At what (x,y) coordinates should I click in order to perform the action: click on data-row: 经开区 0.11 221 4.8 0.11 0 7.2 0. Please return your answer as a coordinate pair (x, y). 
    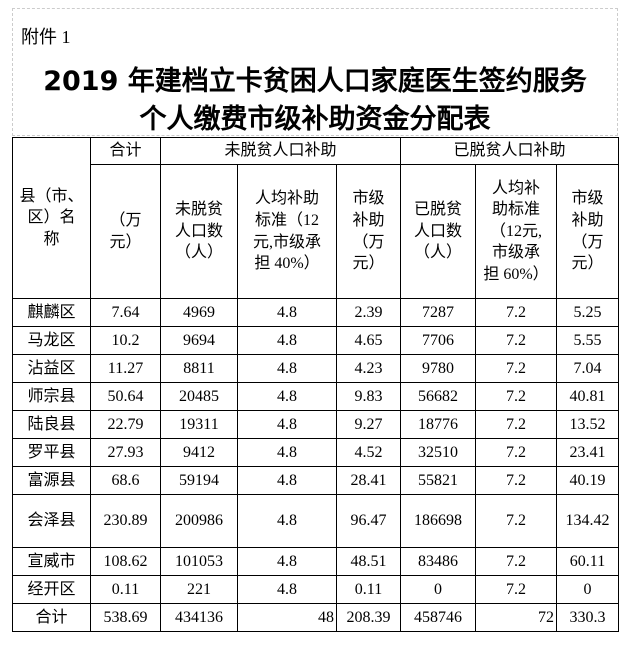
    Looking at the image, I should click on (315, 589).